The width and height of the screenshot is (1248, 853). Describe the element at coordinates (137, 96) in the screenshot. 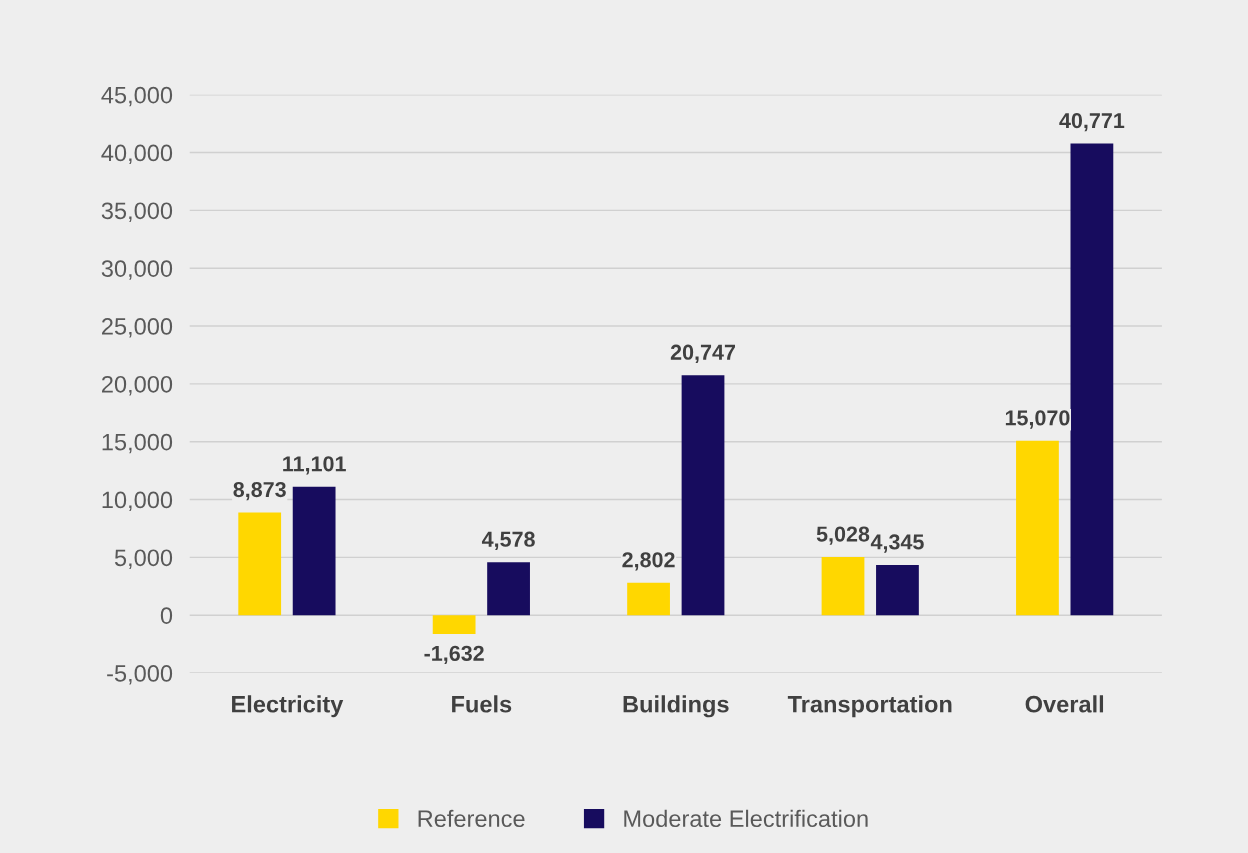

I see `y-tick-label: 45,000` at that location.